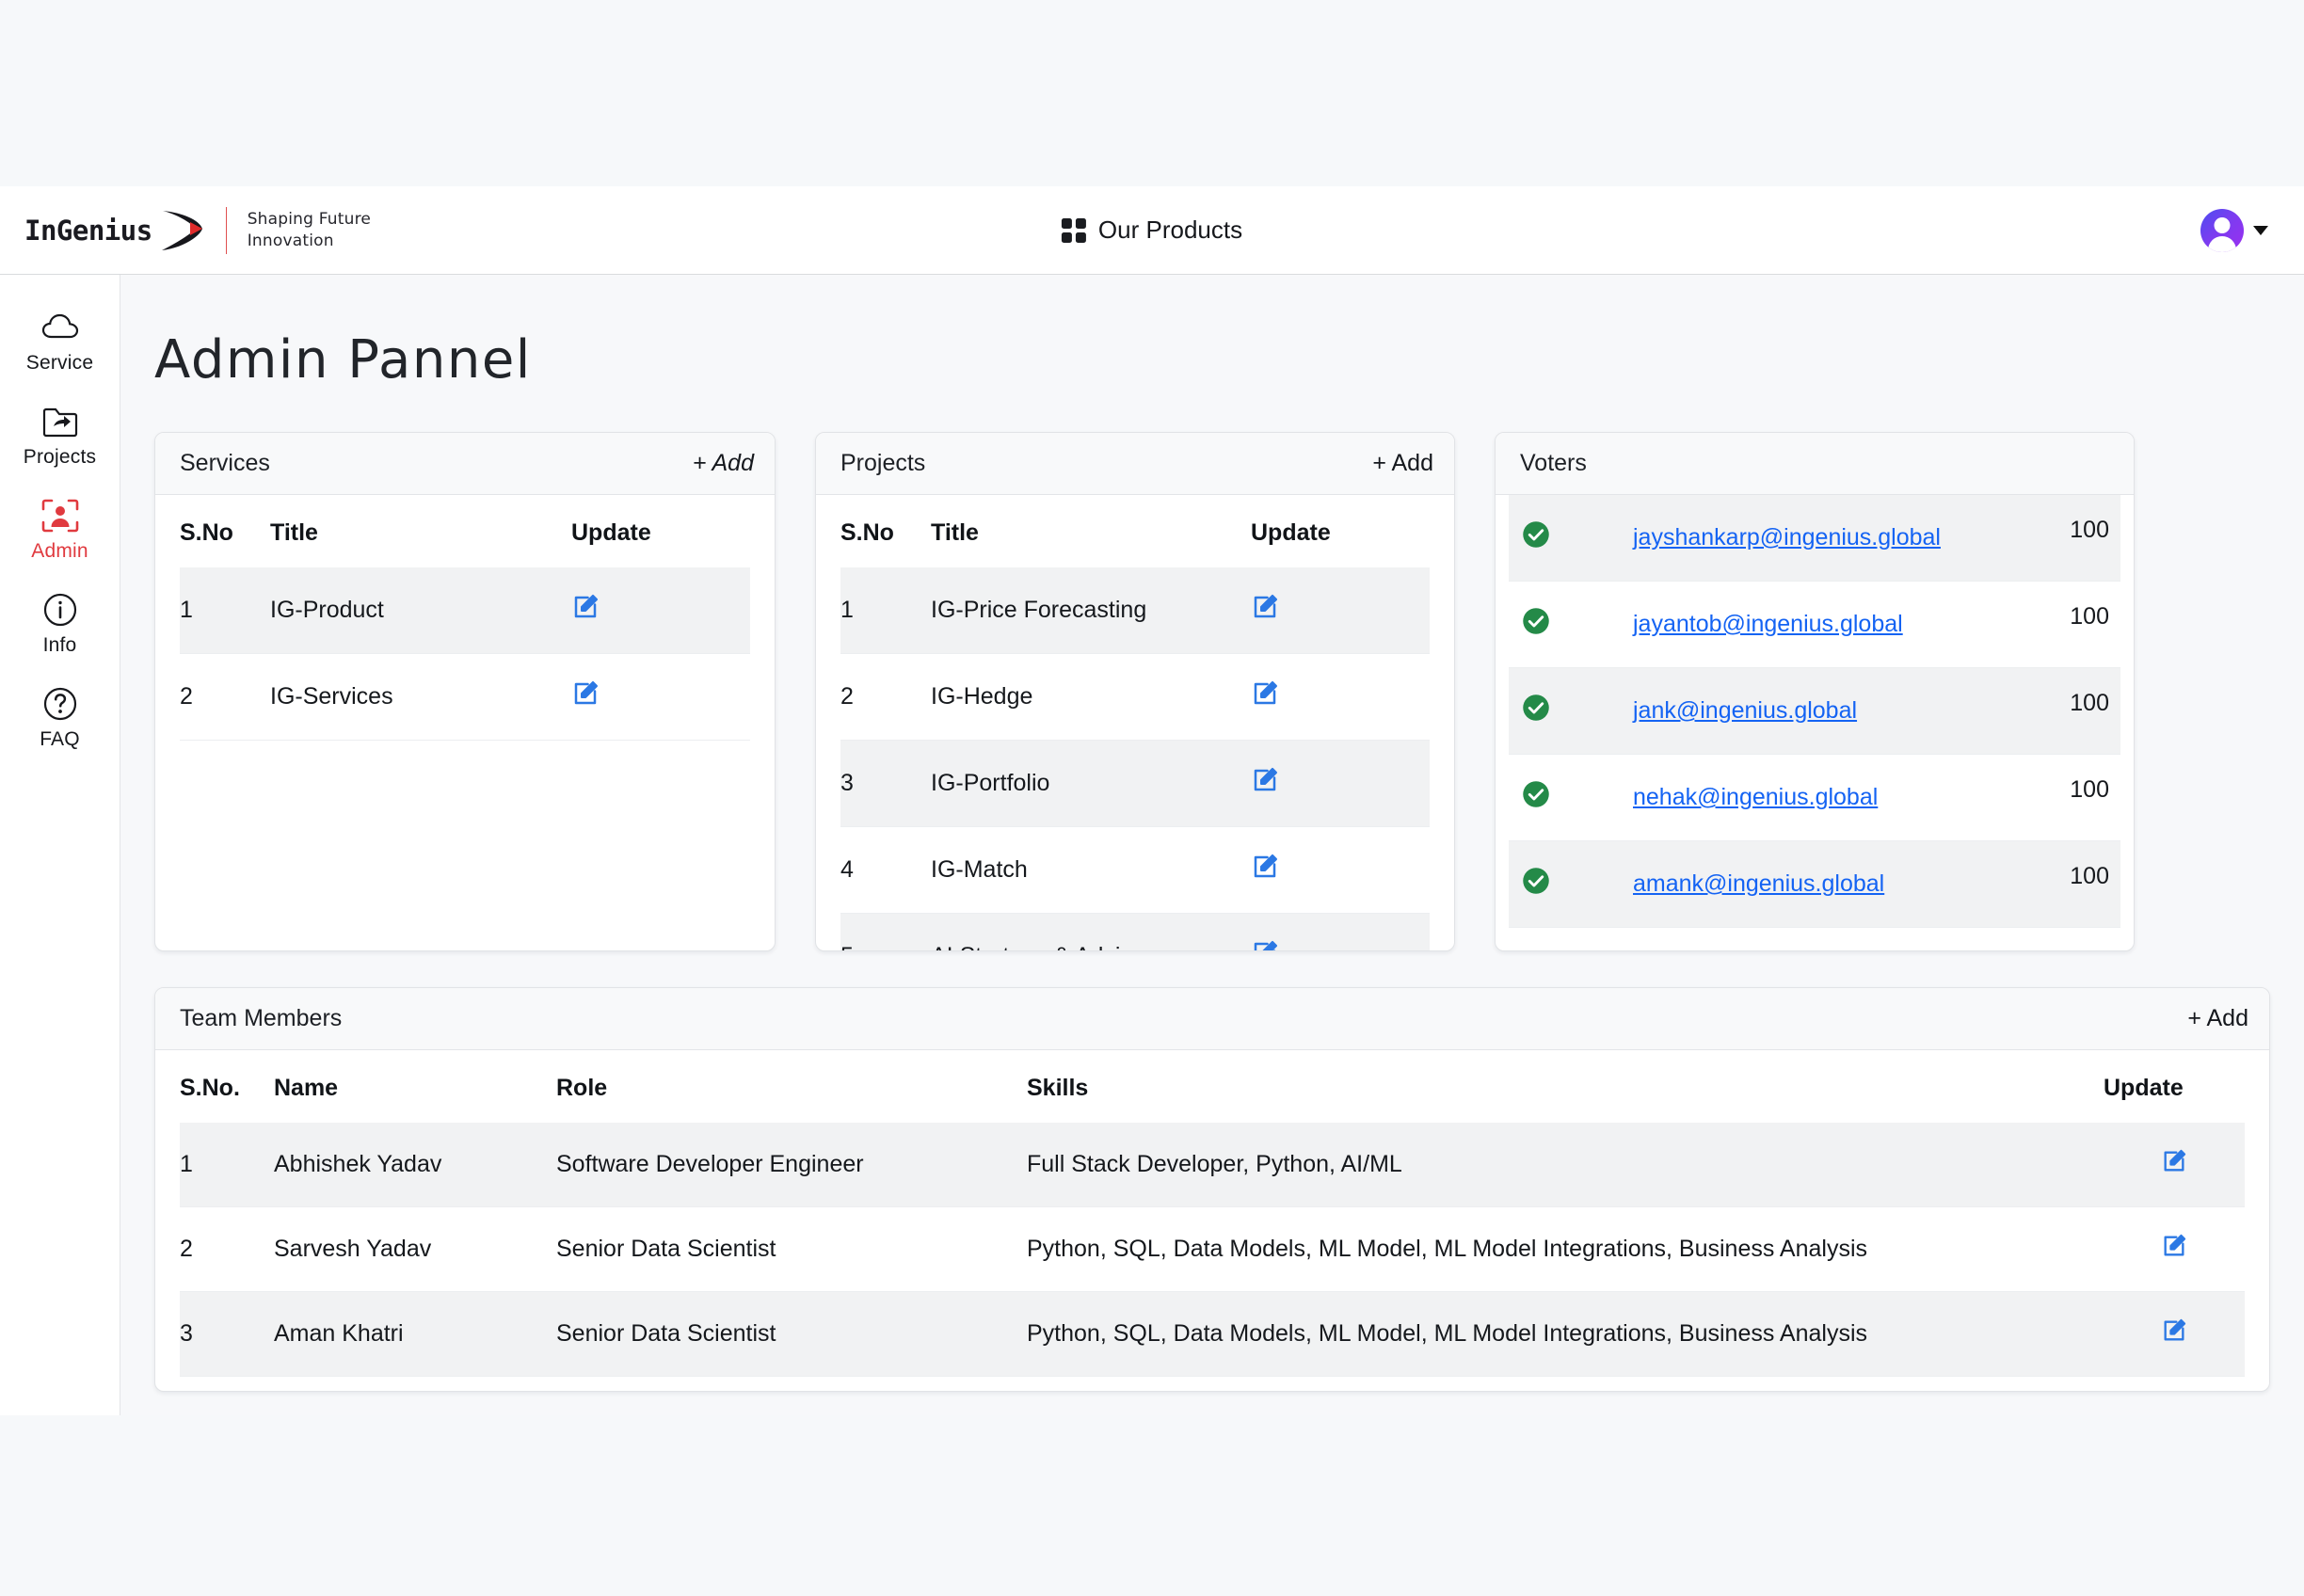 The height and width of the screenshot is (1596, 2304). What do you see at coordinates (226, 230) in the screenshot?
I see `brand-divider` at bounding box center [226, 230].